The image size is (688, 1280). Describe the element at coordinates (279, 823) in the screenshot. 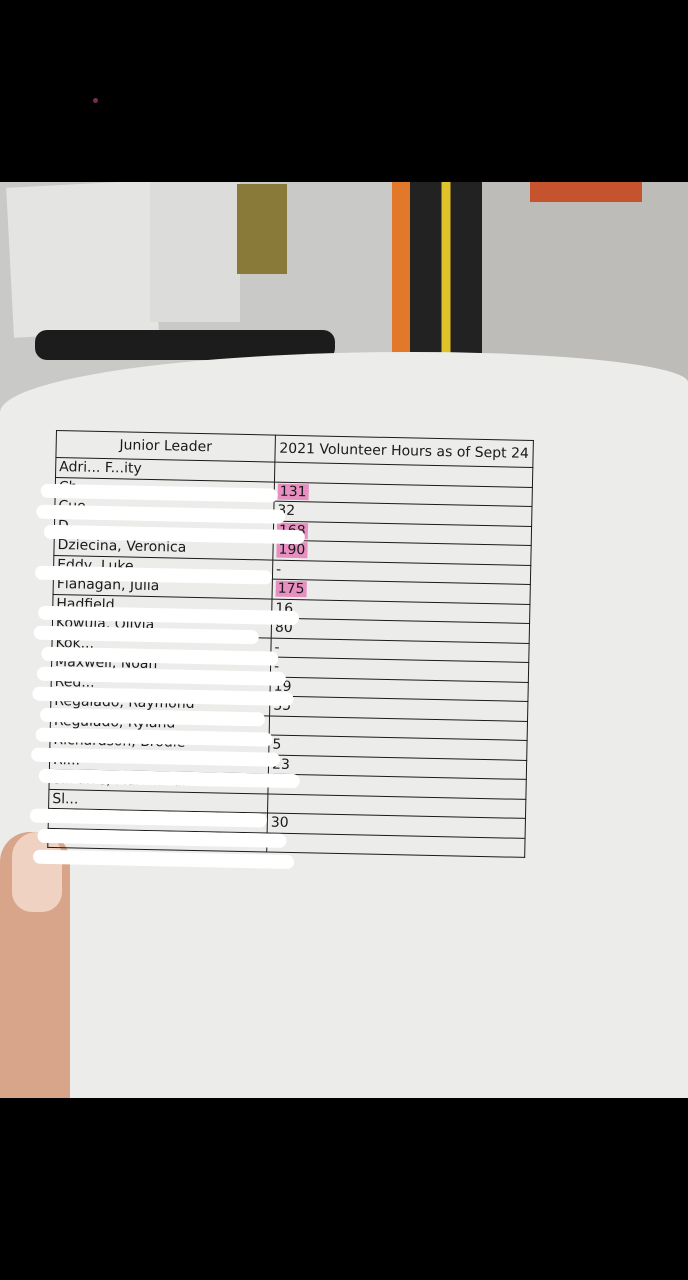

I see `hours-value: 30` at that location.